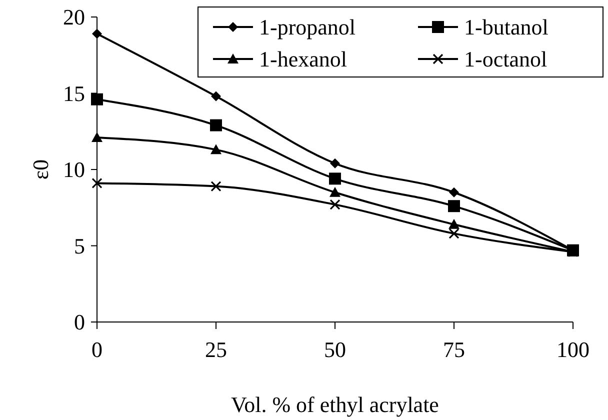  What do you see at coordinates (454, 349) in the screenshot?
I see `x-tick-label: 75` at bounding box center [454, 349].